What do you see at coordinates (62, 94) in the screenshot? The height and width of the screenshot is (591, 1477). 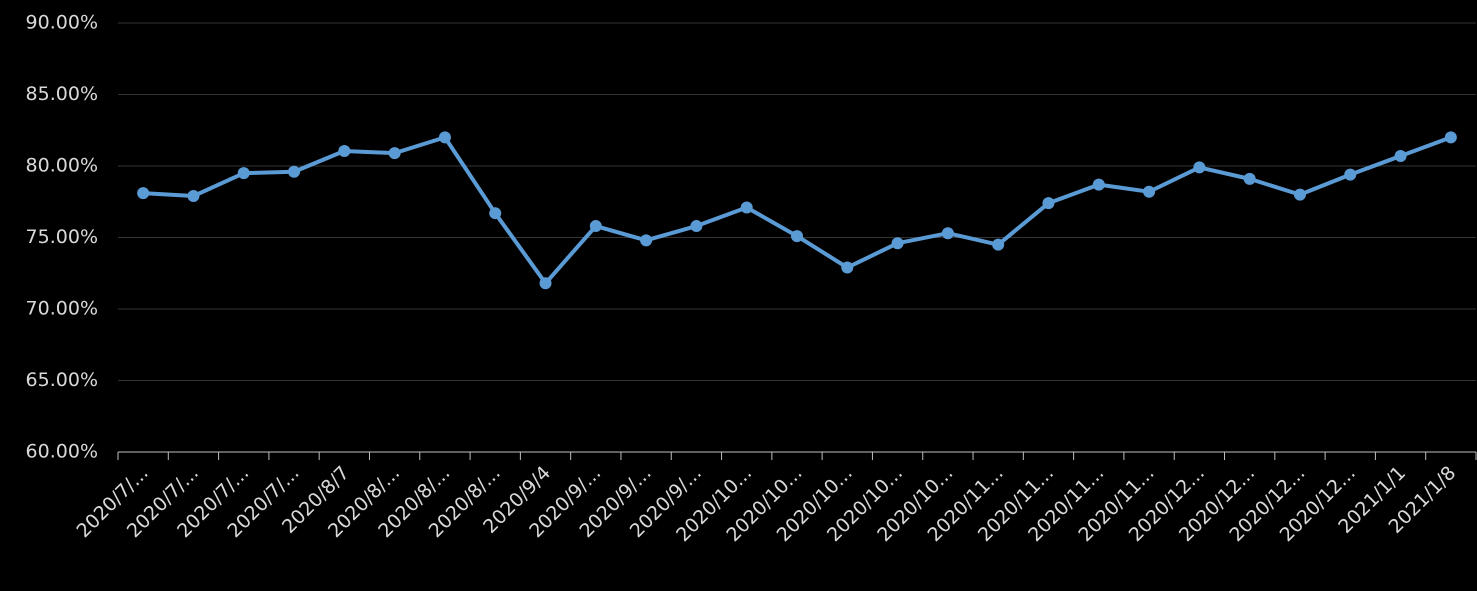 I see `y-tick-label: 85.00%` at bounding box center [62, 94].